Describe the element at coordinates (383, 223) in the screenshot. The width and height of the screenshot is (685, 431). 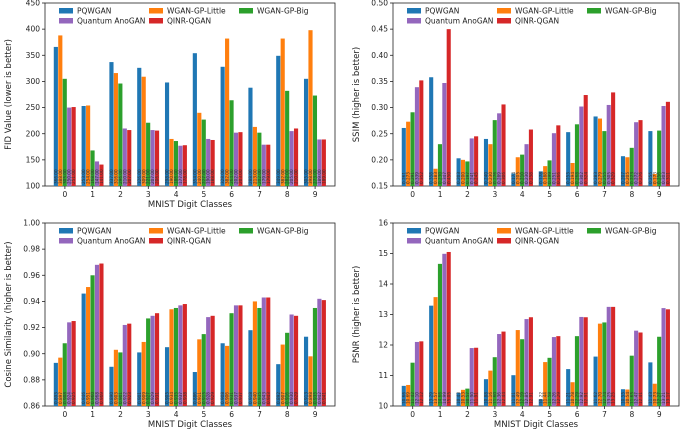
I see `psnr-y-tick-label: 16` at that location.